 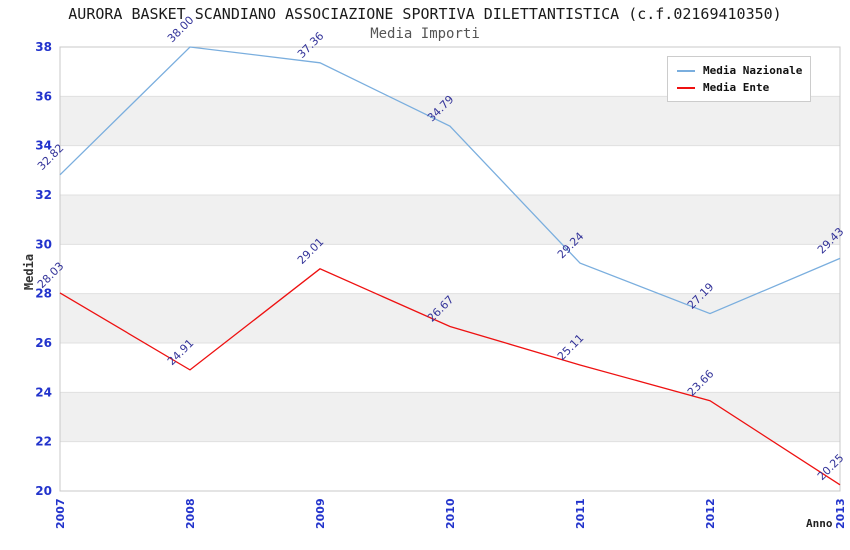 I want to click on legend-label-nazionale: Media Nazionale, so click(x=753, y=70).